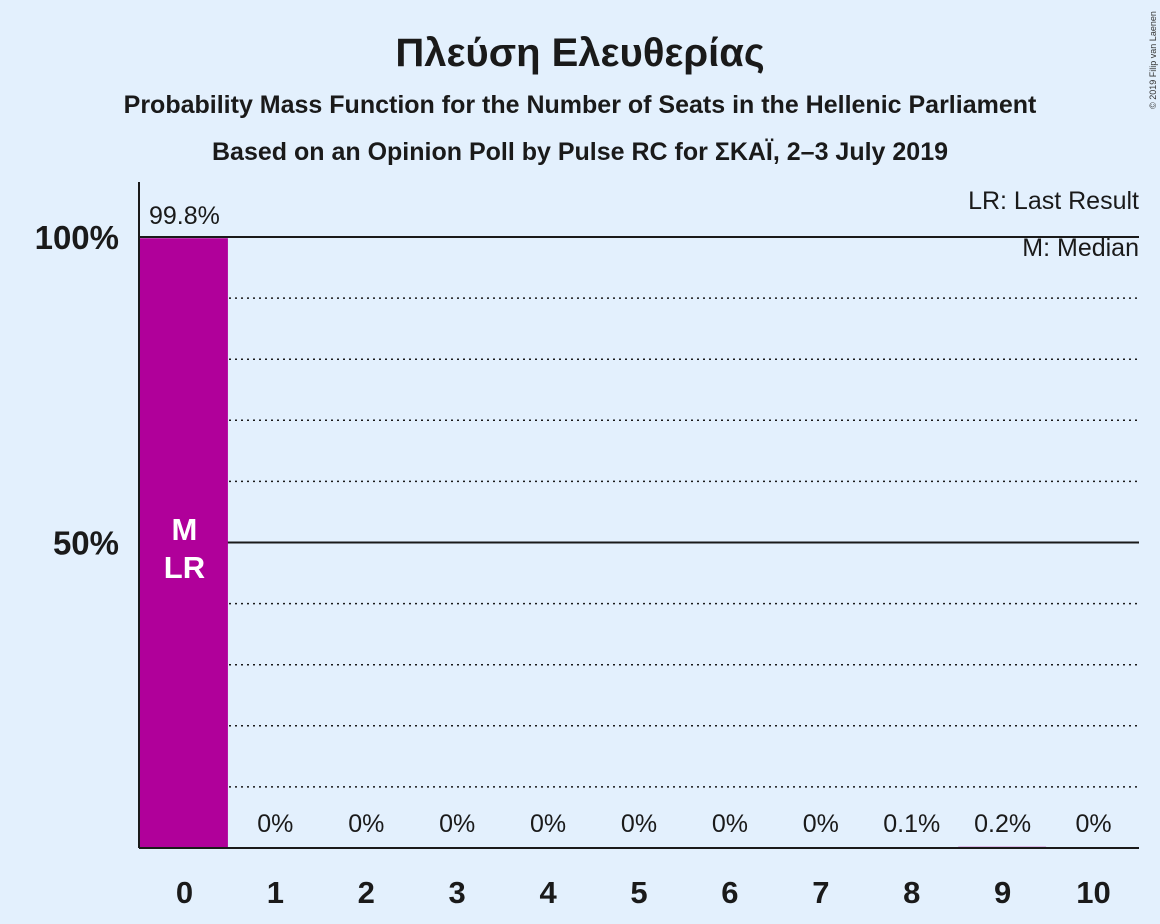  What do you see at coordinates (1093, 892) in the screenshot?
I see `x-tick-label: 10` at bounding box center [1093, 892].